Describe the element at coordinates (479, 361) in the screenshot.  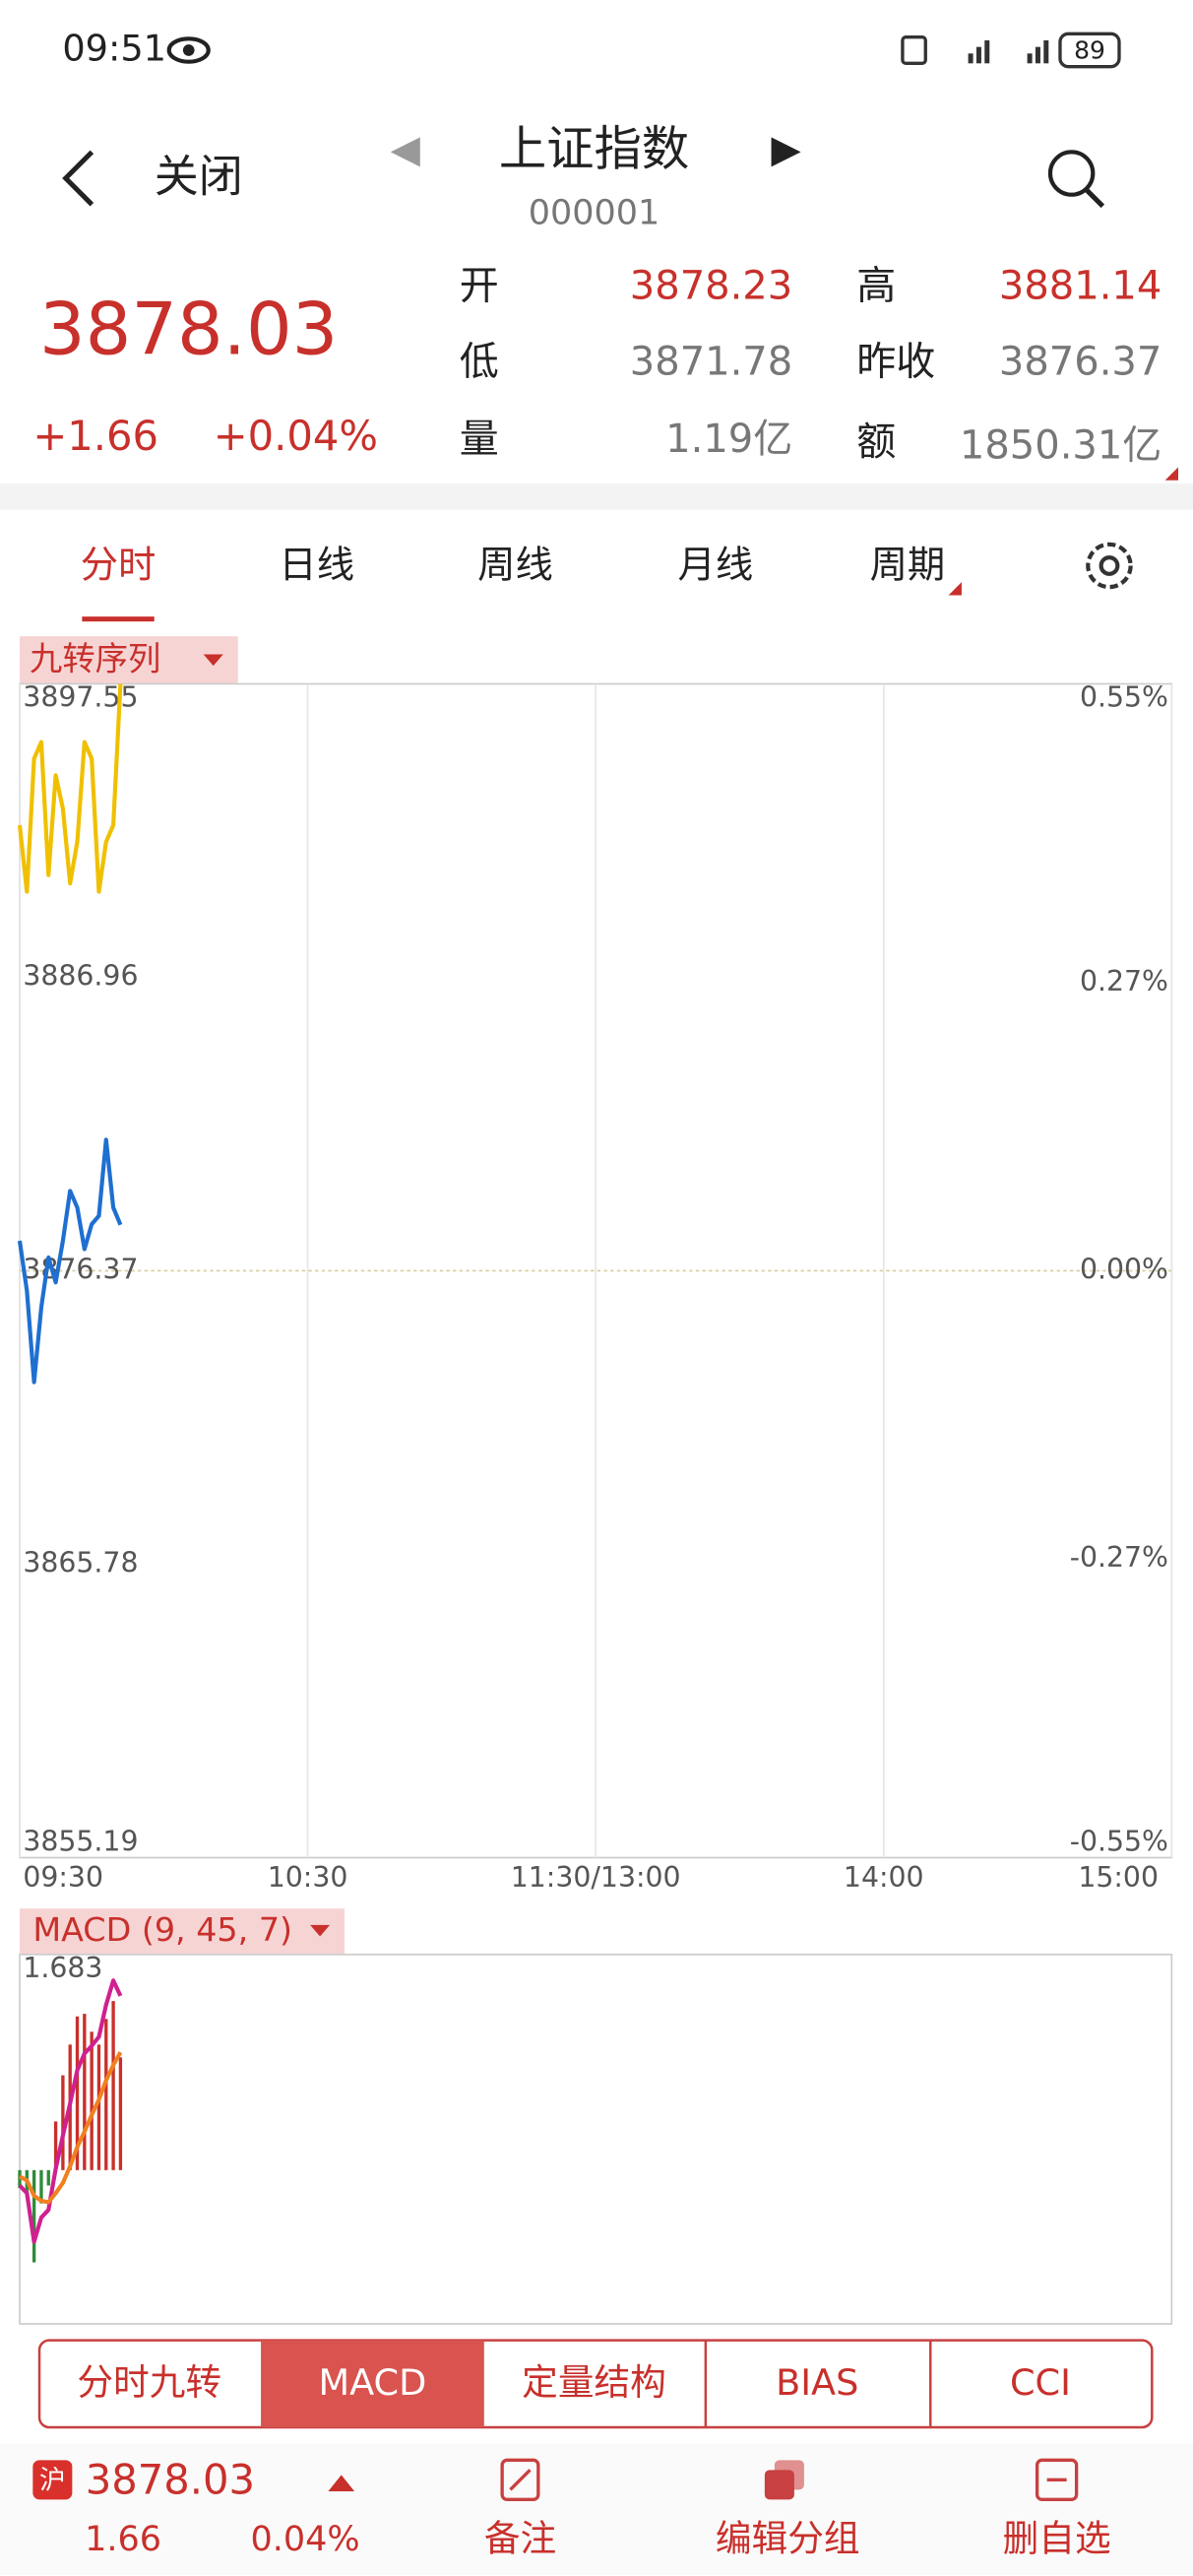
I see `field-label: 低` at that location.